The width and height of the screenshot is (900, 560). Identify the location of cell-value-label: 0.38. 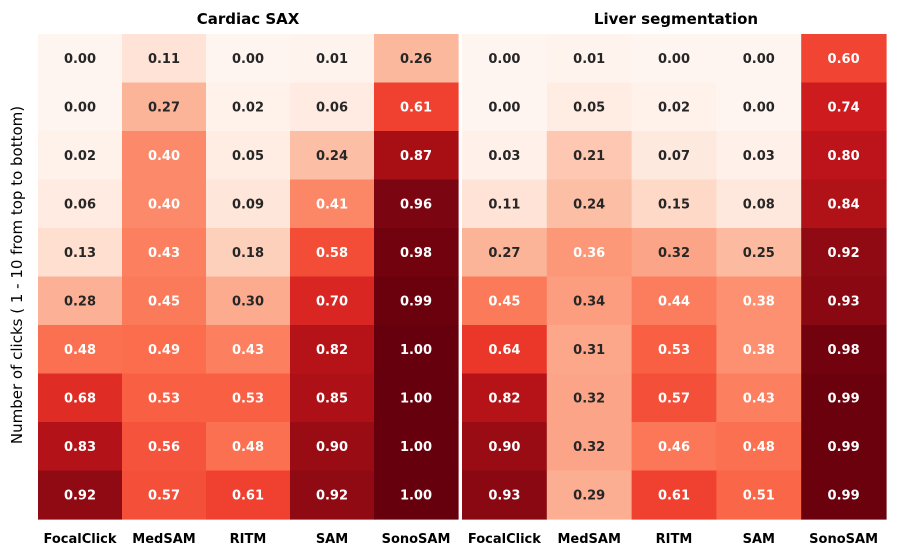
(759, 301).